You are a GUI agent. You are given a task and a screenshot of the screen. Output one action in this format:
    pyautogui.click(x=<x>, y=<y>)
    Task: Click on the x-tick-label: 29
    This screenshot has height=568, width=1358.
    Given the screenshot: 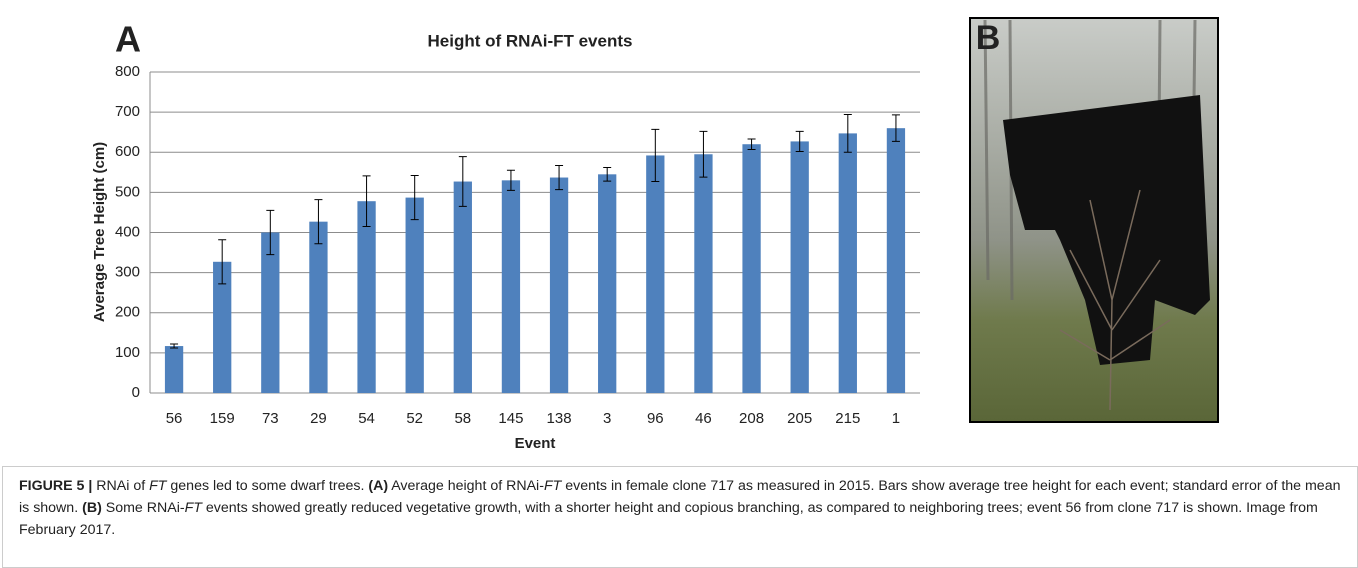 What is the action you would take?
    pyautogui.click(x=318, y=418)
    